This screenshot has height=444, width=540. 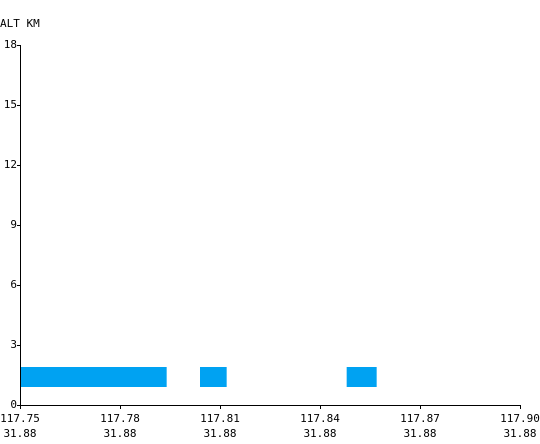 I want to click on x-tick-label-lon-2: 117.78, so click(x=120, y=418).